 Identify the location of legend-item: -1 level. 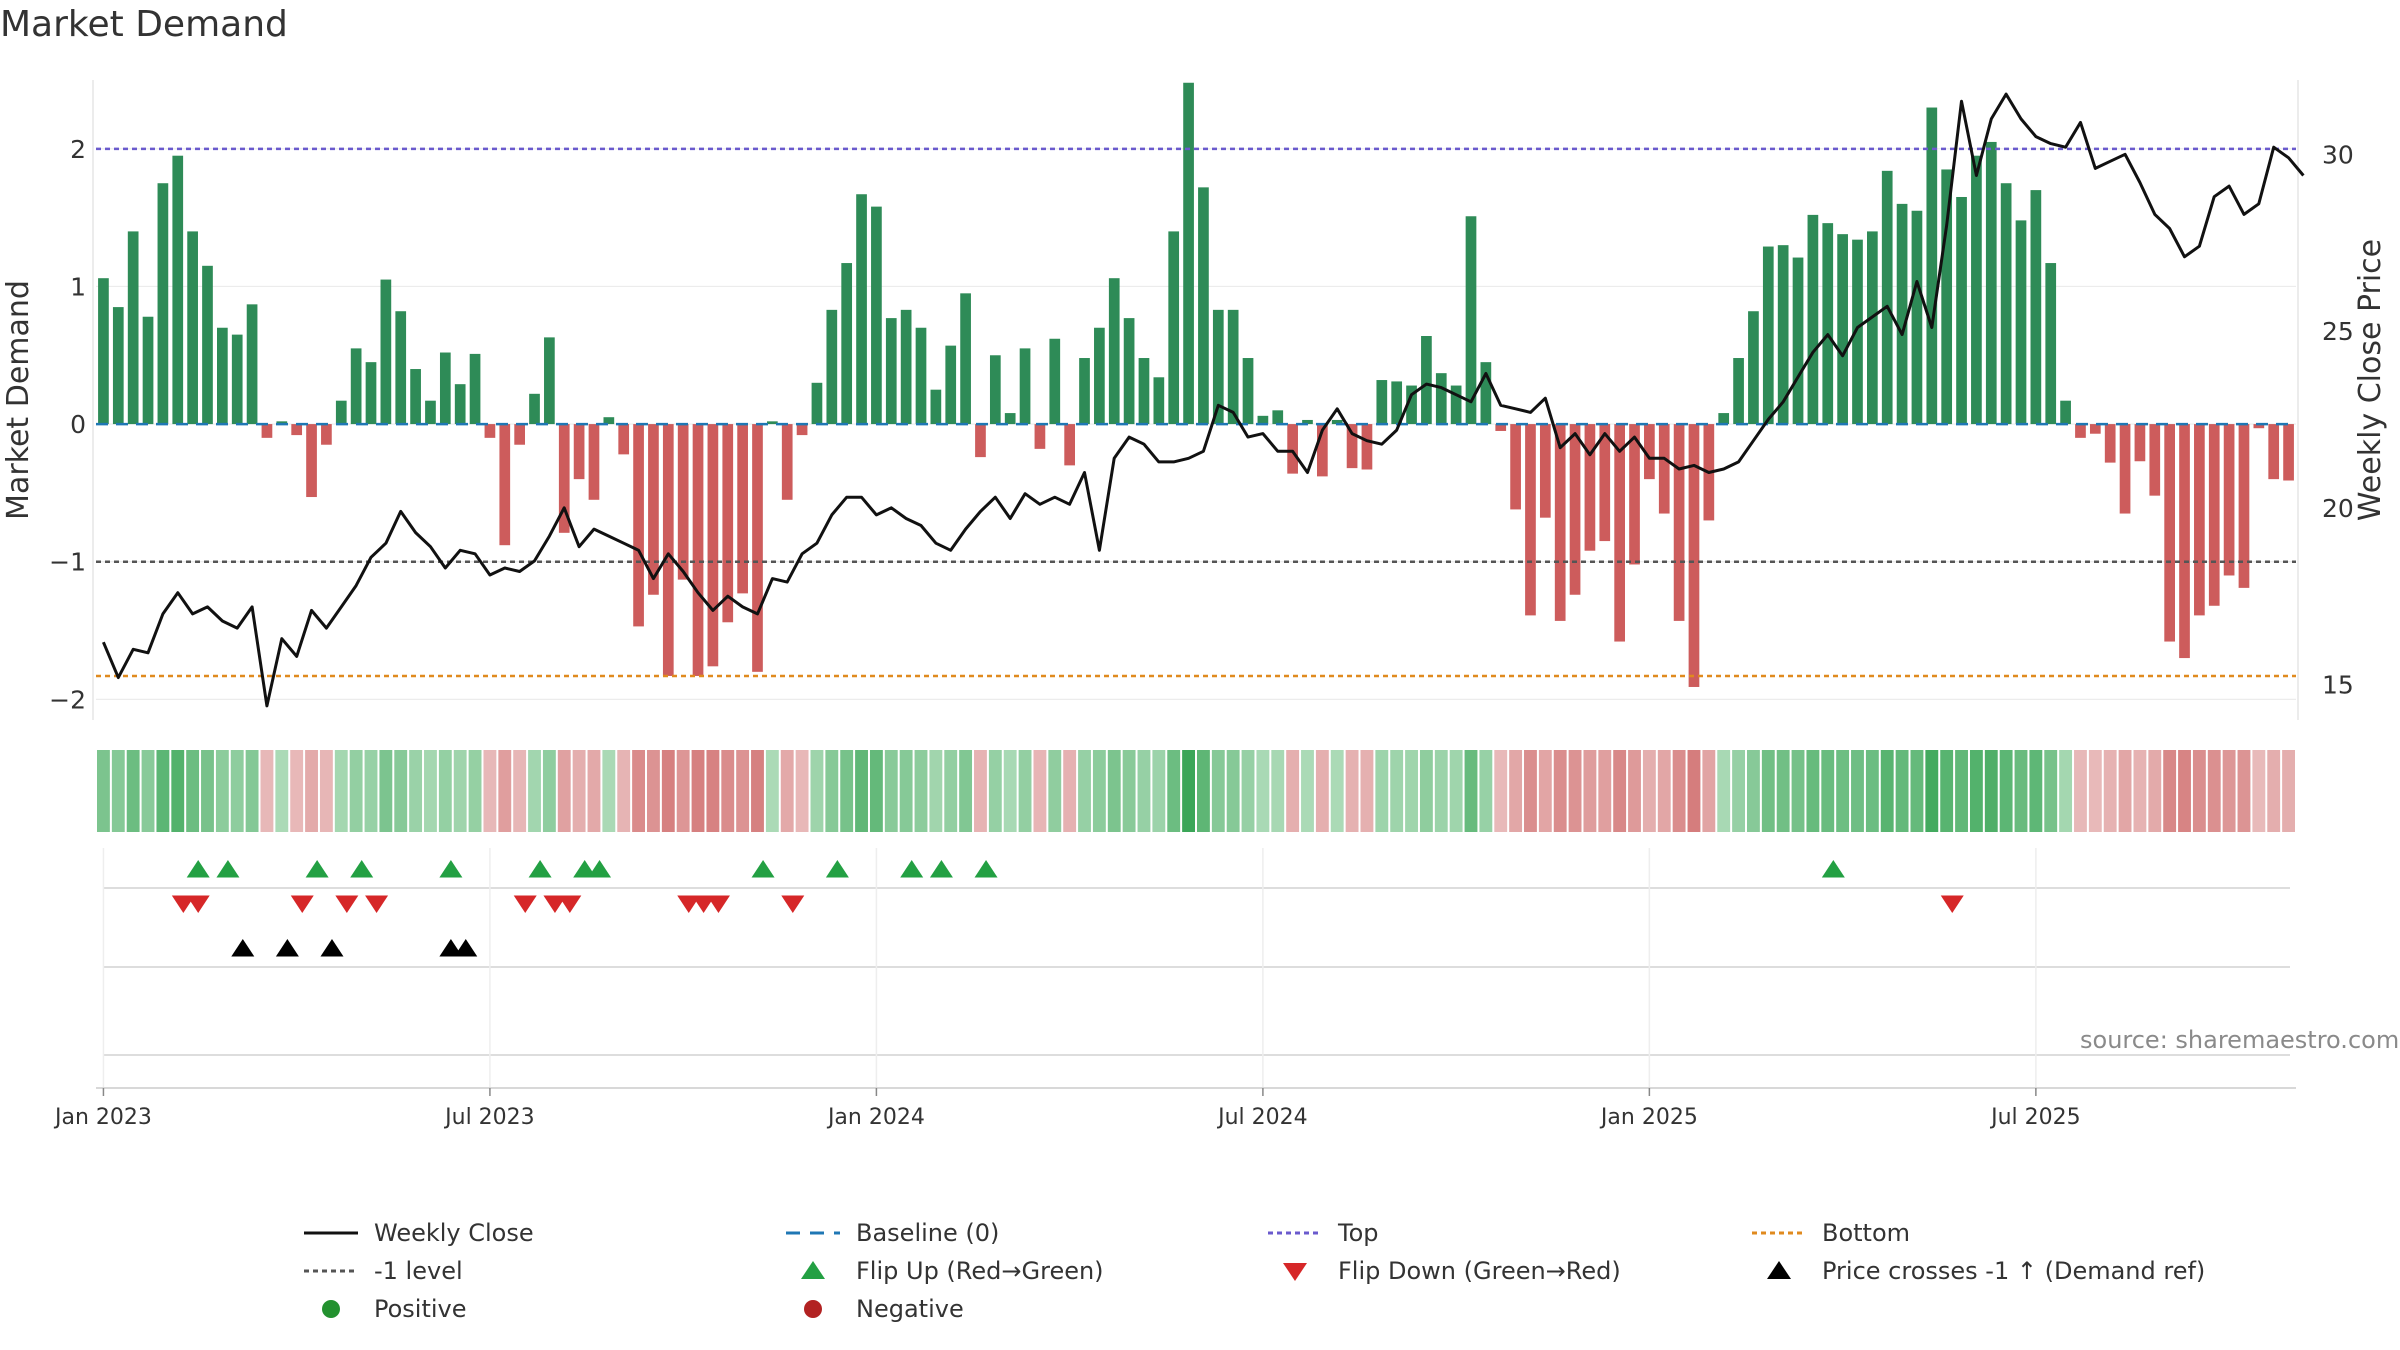
(381, 1271).